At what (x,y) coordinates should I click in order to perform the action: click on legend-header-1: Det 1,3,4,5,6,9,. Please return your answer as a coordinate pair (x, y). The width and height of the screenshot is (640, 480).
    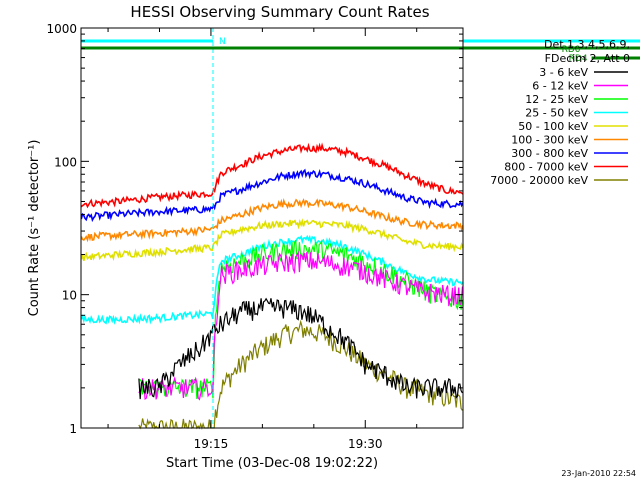
    Looking at the image, I should click on (587, 44).